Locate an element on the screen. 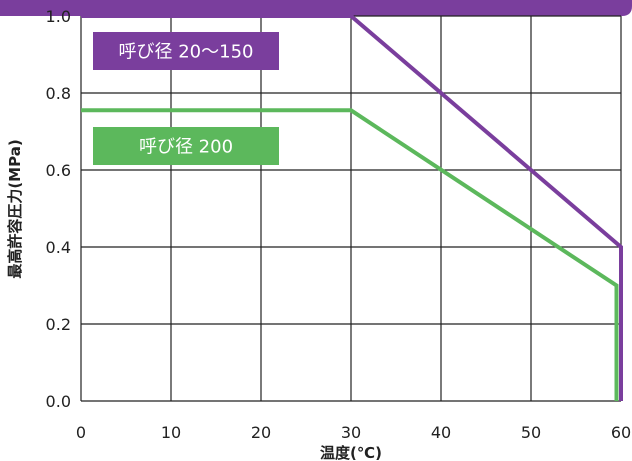  y-tick-label-5: 1.0 is located at coordinates (58, 16).